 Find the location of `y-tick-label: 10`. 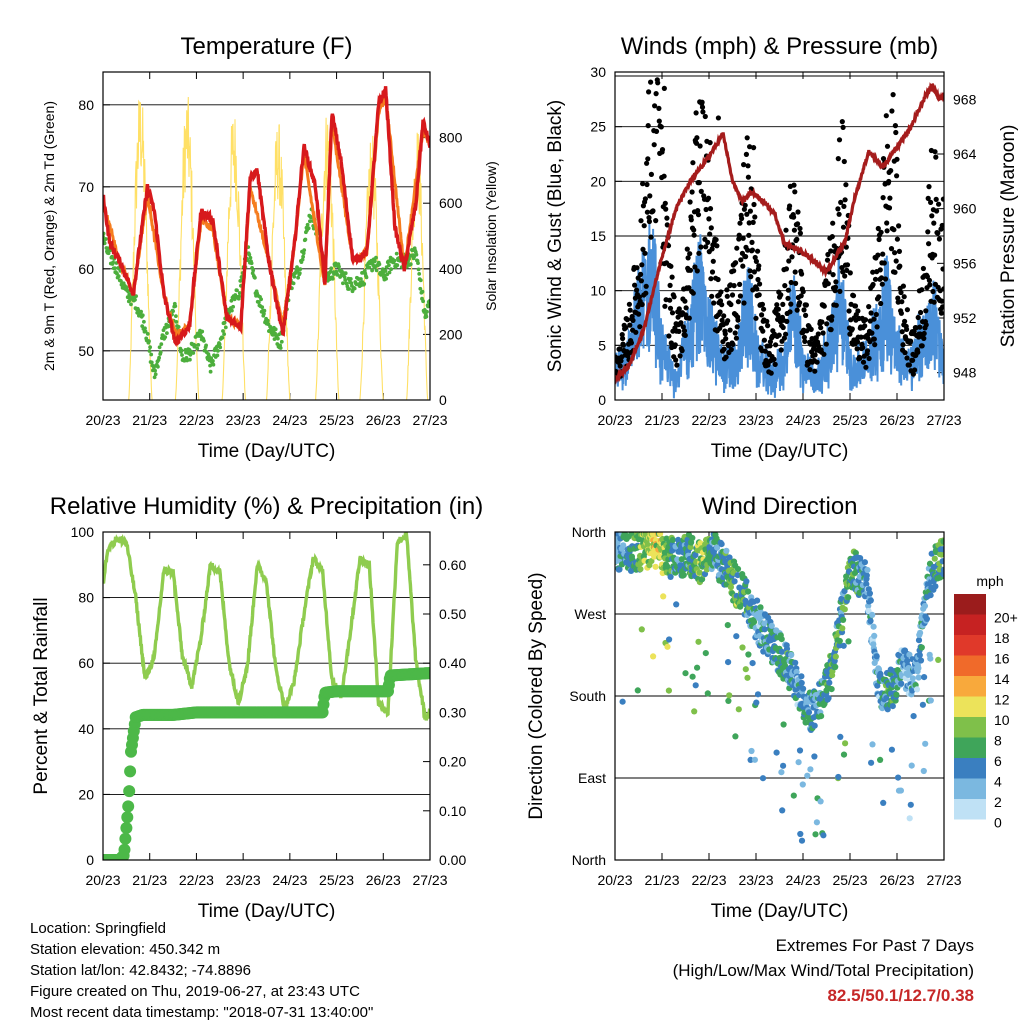

y-tick-label: 10 is located at coordinates (598, 291).